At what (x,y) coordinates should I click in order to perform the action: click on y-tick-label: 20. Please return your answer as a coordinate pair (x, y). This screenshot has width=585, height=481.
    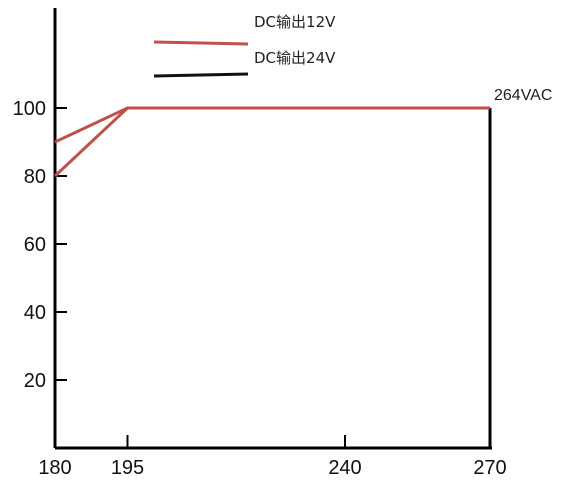
    Looking at the image, I should click on (35, 381).